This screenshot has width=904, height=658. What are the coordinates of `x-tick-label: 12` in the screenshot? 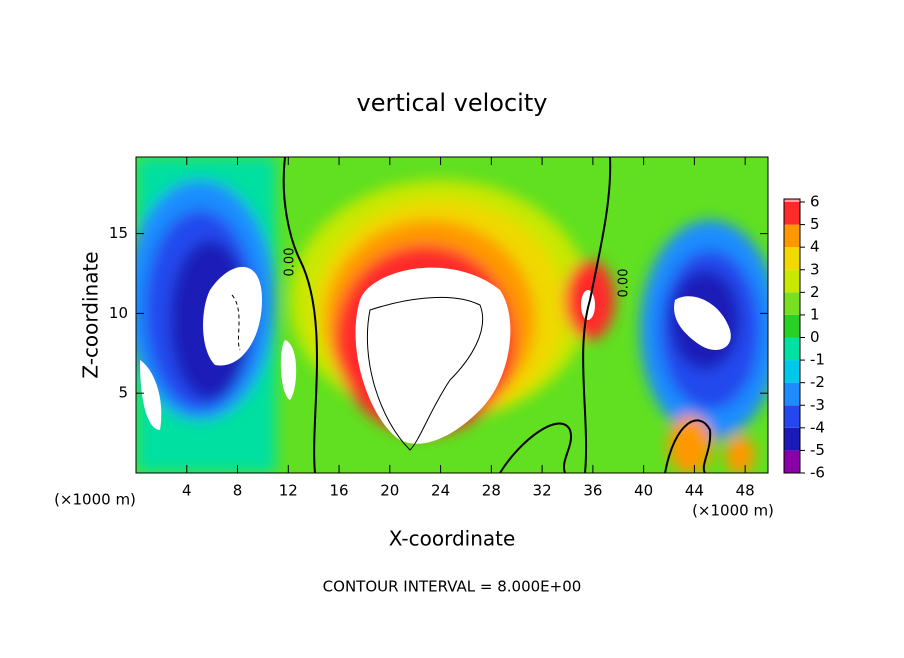 It's located at (288, 491).